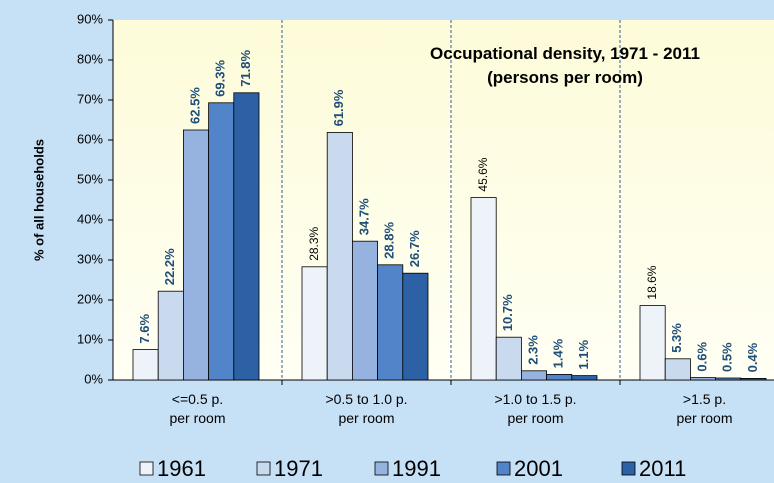 The height and width of the screenshot is (483, 774). What do you see at coordinates (652, 282) in the screenshot?
I see `data-label: 18.6%` at bounding box center [652, 282].